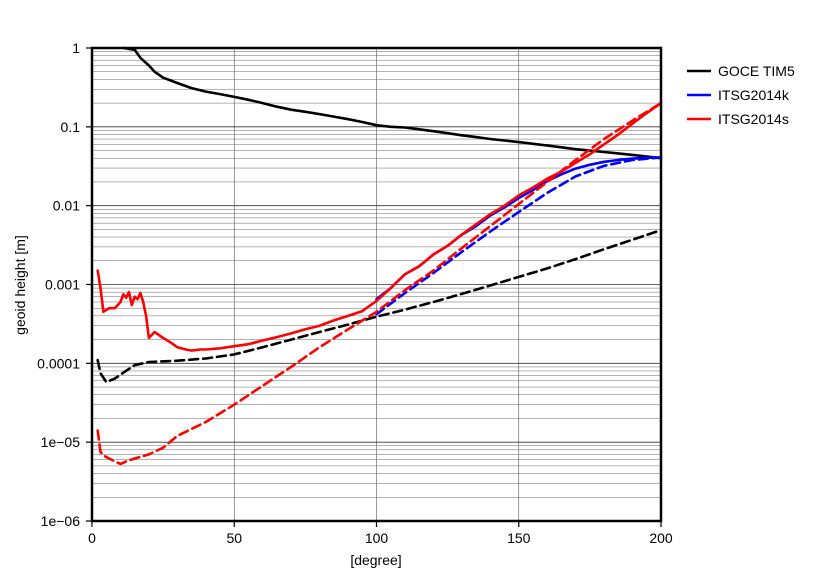 This screenshot has width=820, height=581. What do you see at coordinates (20, 285) in the screenshot?
I see `y-axis-title: geoid height [m]` at bounding box center [20, 285].